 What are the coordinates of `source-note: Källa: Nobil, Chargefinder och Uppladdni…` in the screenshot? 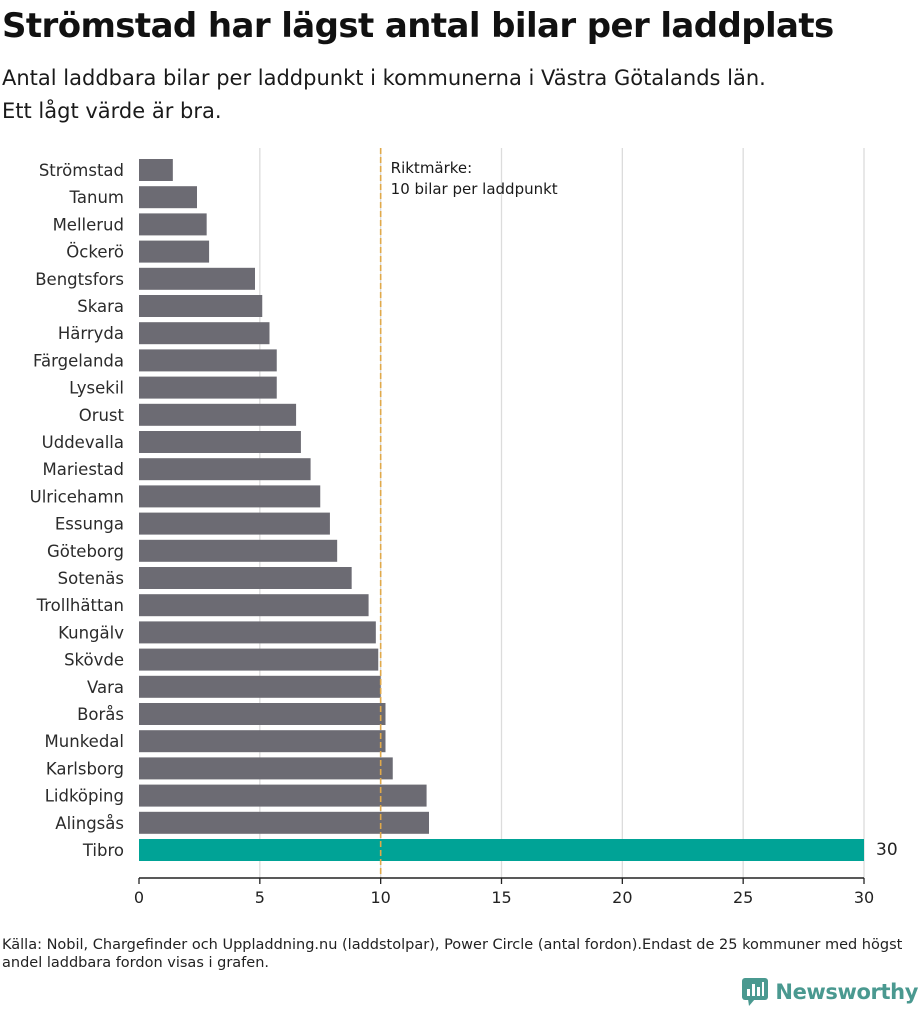 It's located at (452, 954).